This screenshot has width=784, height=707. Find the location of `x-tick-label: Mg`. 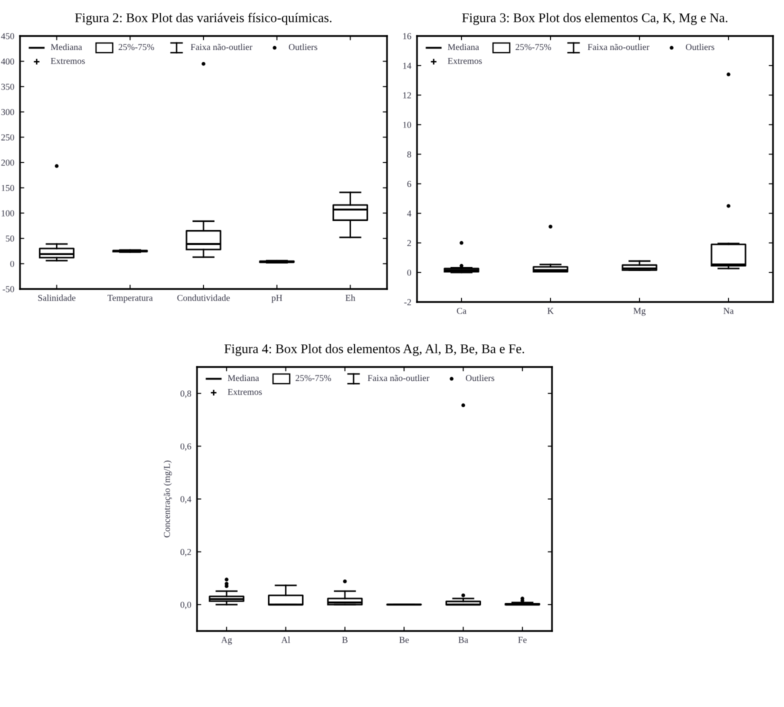

x-tick-label: Mg is located at coordinates (639, 312).